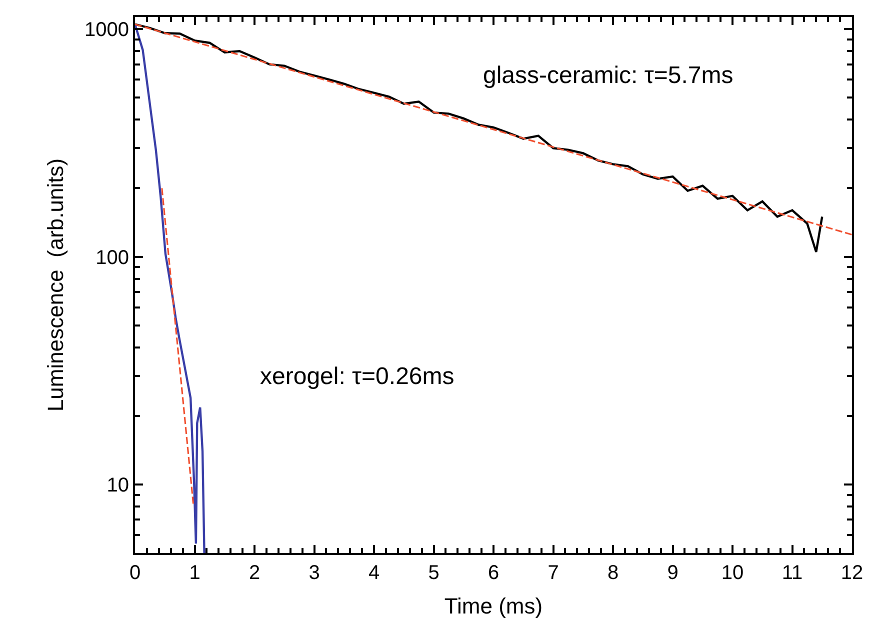 This screenshot has height=639, width=875. I want to click on y-tick-label: 100, so click(112, 257).